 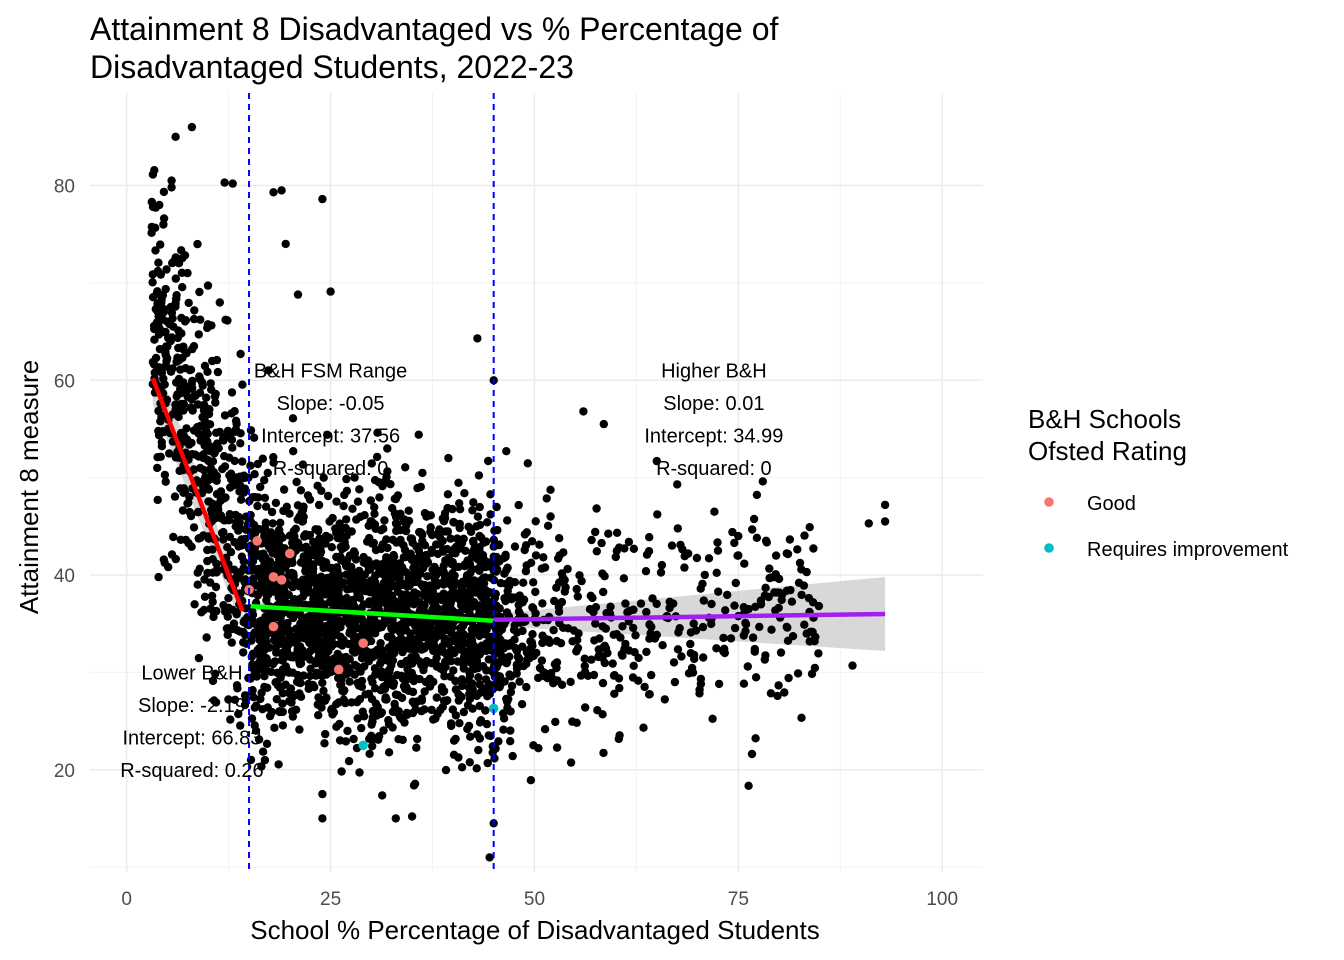 I want to click on bh-school-point, so click(x=281, y=580).